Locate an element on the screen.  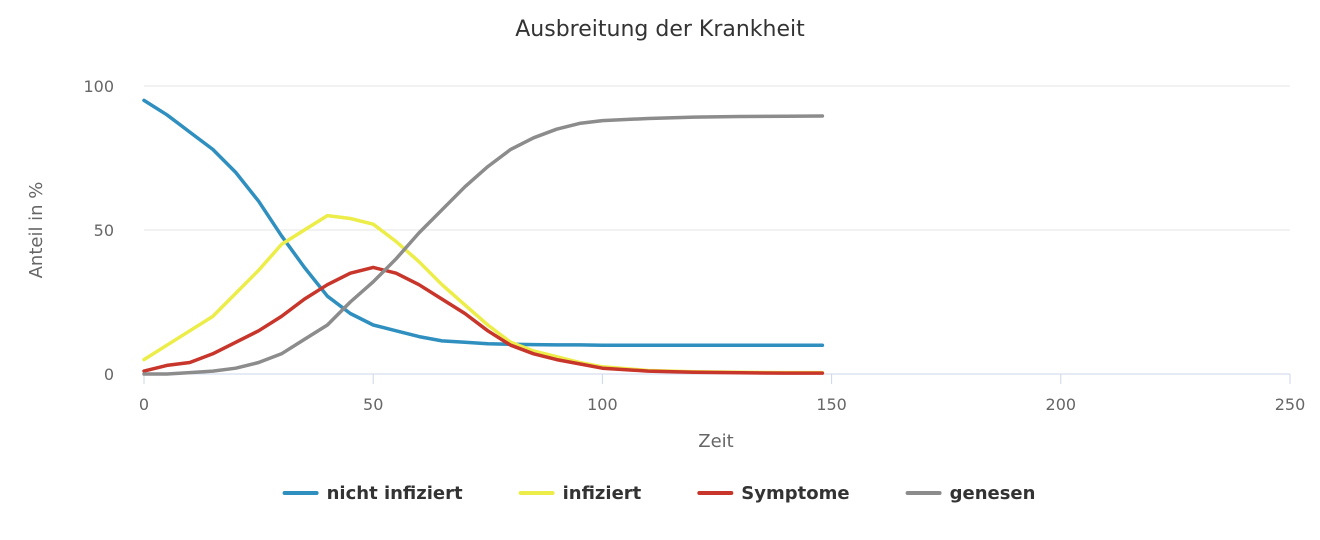
legend-item-2: Symptome is located at coordinates (773, 493).